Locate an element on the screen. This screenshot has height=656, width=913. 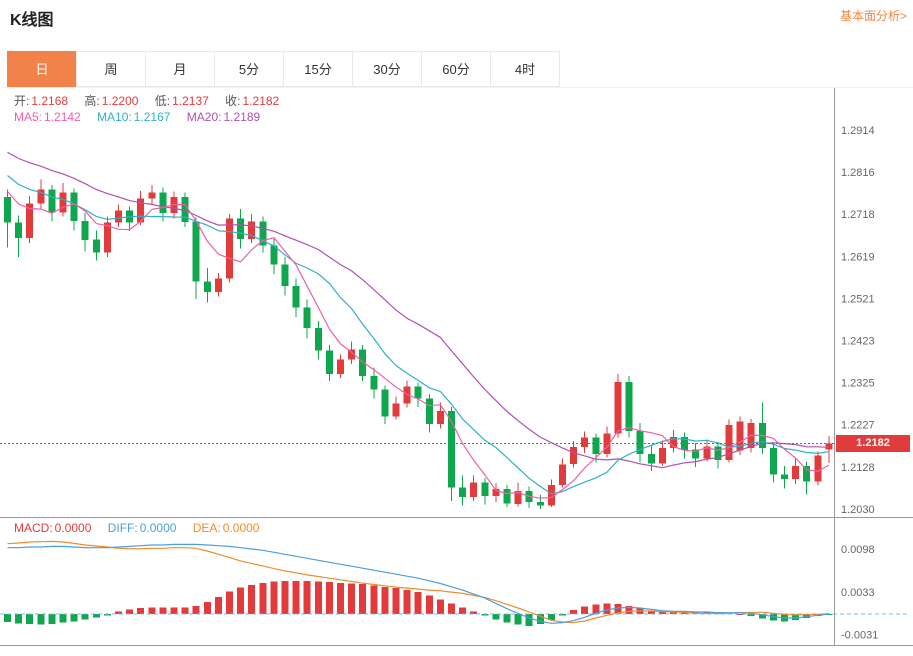
tab-day: 日 is located at coordinates (42, 69).